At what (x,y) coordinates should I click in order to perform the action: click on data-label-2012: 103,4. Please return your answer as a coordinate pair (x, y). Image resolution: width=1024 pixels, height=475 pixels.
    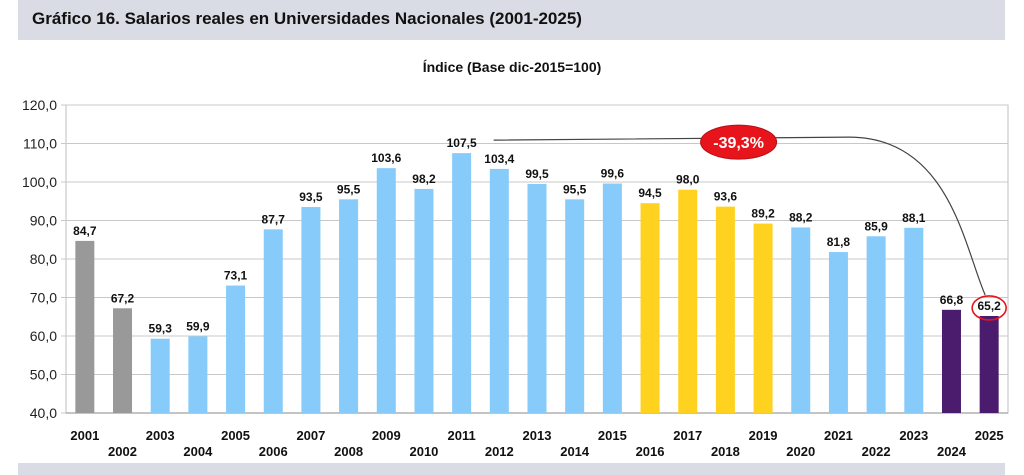
    Looking at the image, I should click on (499, 159).